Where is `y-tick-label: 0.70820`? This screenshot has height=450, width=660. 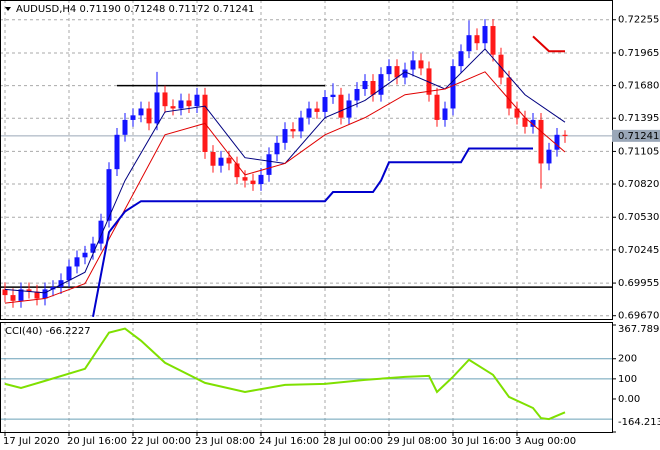 y-tick-label: 0.70820 is located at coordinates (638, 184).